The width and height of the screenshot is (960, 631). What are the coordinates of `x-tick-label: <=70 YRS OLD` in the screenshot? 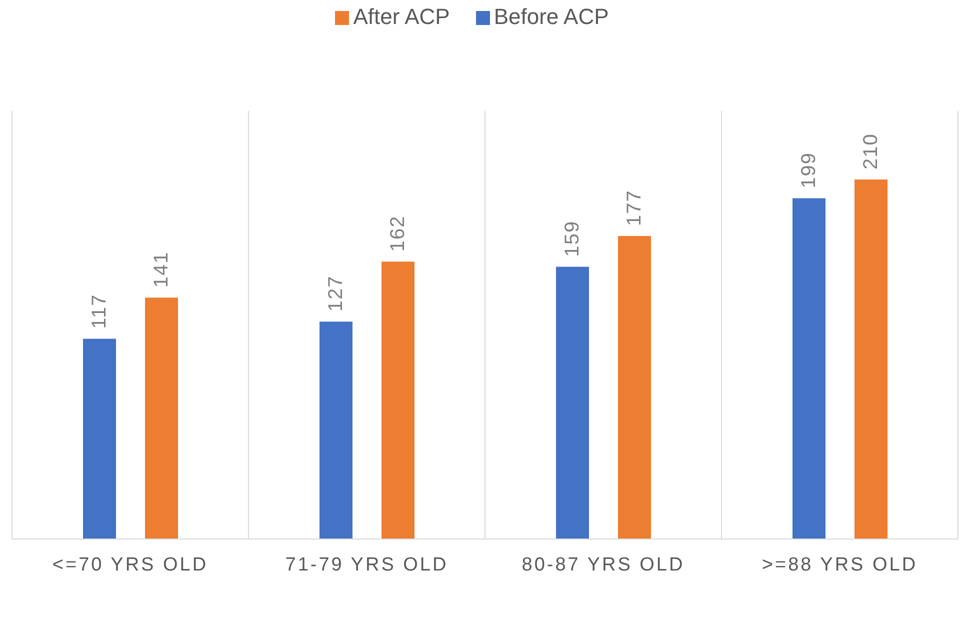 It's located at (130, 565).